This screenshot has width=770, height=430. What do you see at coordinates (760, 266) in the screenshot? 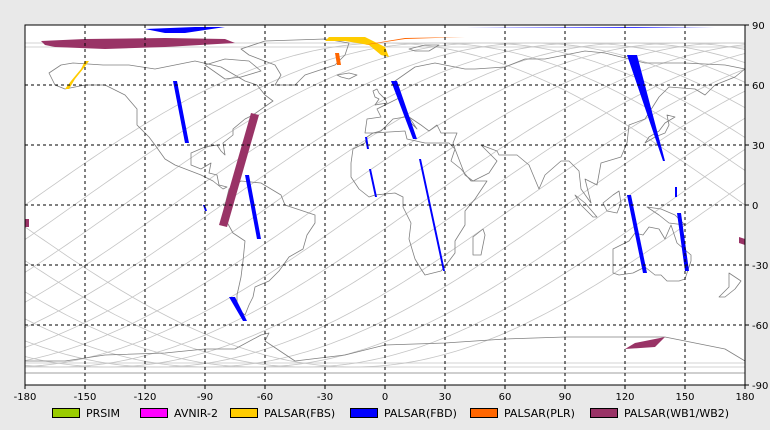
I see `y-tick-label: -30` at bounding box center [760, 266].